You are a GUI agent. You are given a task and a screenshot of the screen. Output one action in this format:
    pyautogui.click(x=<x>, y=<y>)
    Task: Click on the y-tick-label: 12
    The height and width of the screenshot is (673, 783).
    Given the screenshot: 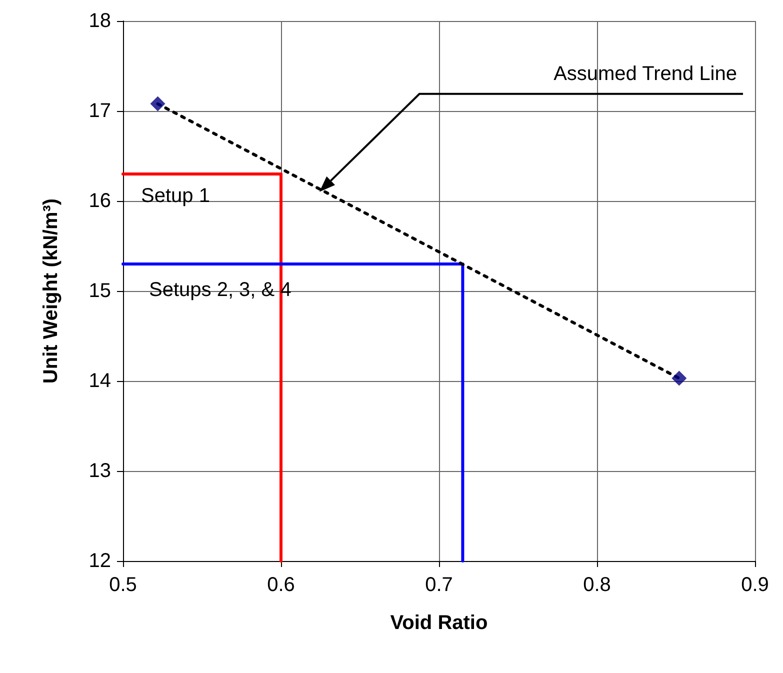 What is the action you would take?
    pyautogui.click(x=99, y=561)
    